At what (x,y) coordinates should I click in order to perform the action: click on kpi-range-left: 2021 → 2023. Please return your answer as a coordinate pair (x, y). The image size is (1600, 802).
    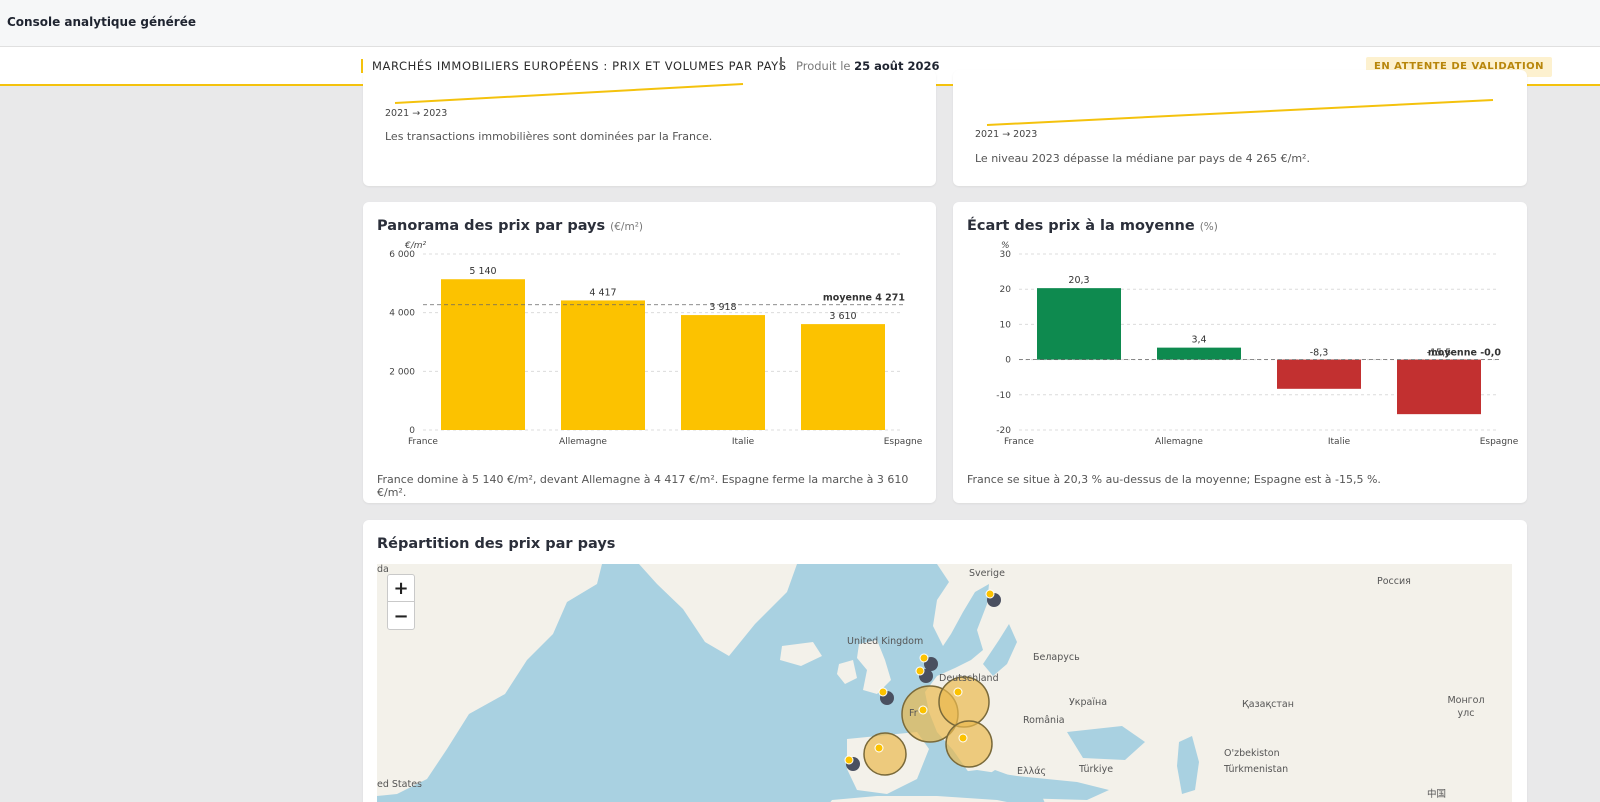
    Looking at the image, I should click on (416, 113).